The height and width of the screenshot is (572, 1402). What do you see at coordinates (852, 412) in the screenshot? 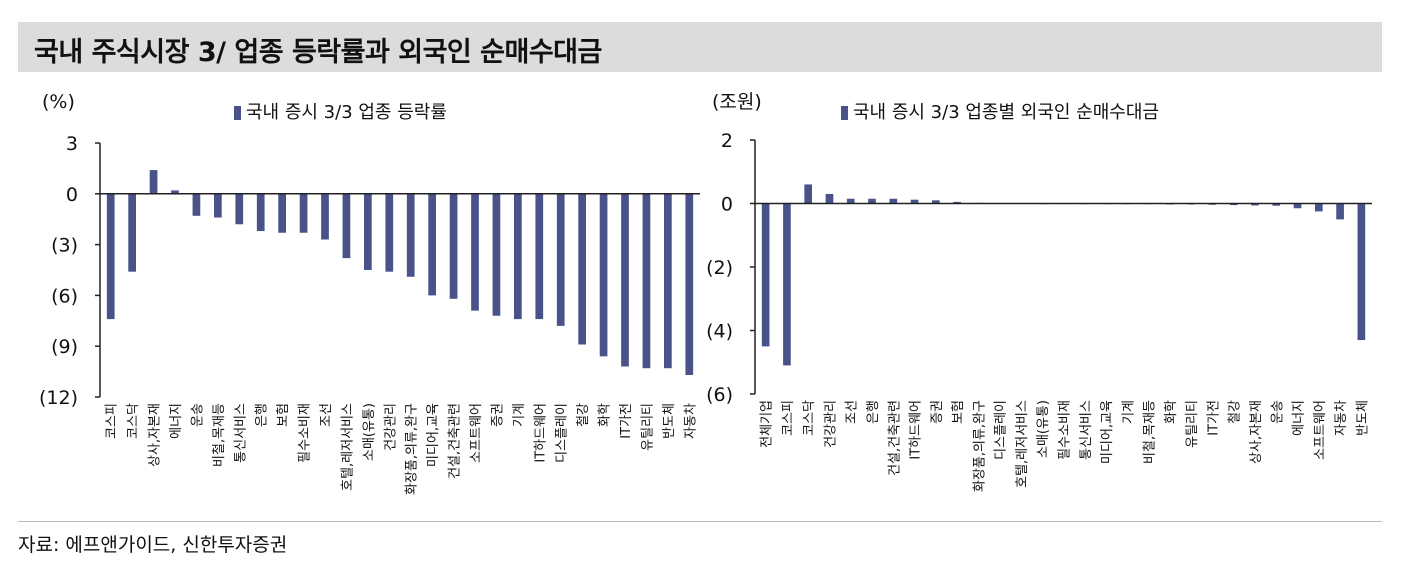
I see `c2-category-label: 조선` at bounding box center [852, 412].